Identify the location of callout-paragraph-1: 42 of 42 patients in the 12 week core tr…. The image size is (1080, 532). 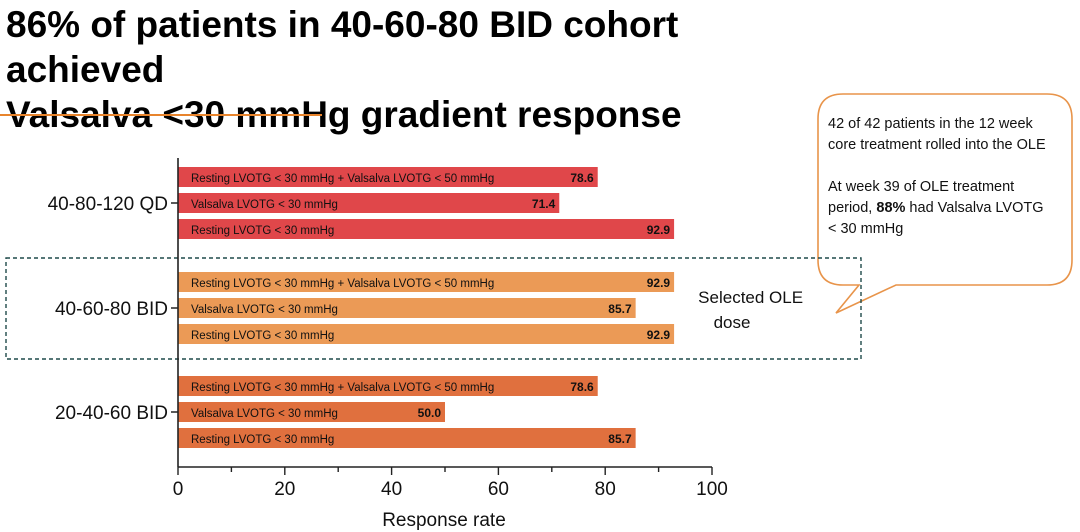
(937, 134).